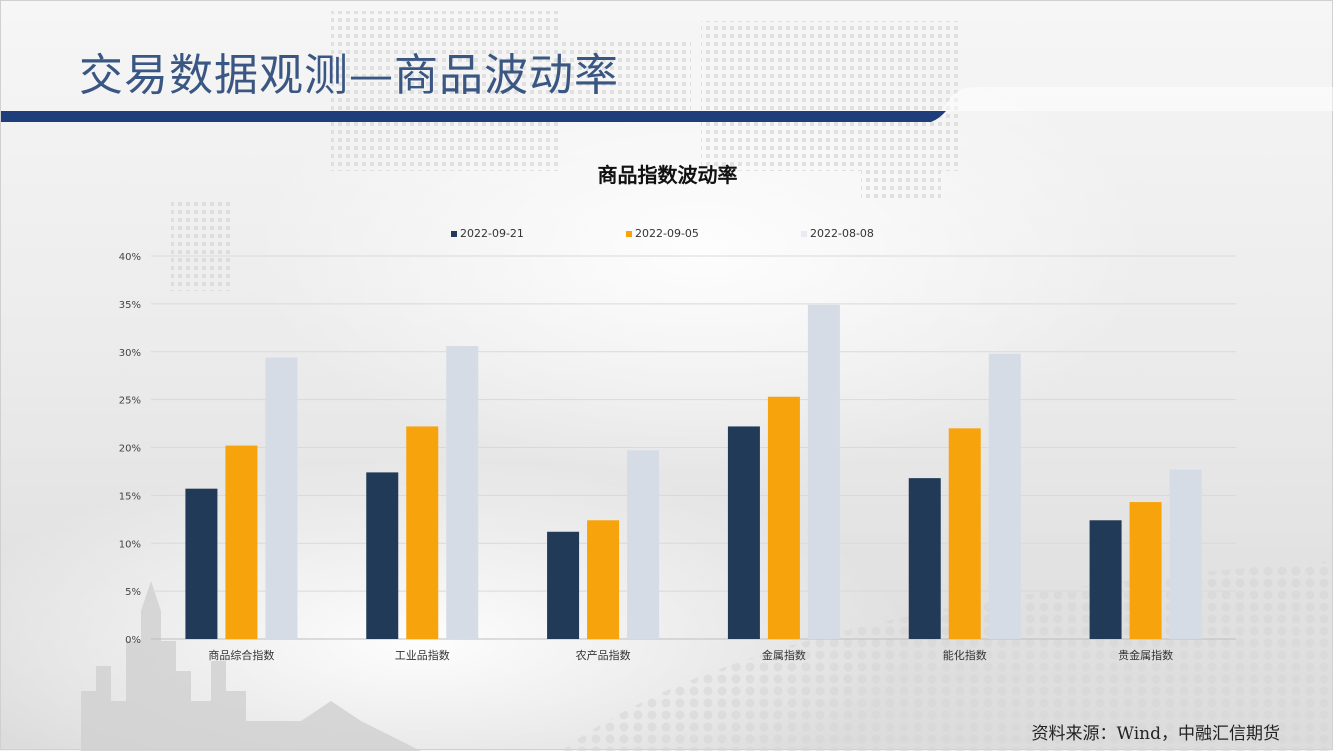  I want to click on y-tick-label: 20%, so click(130, 449).